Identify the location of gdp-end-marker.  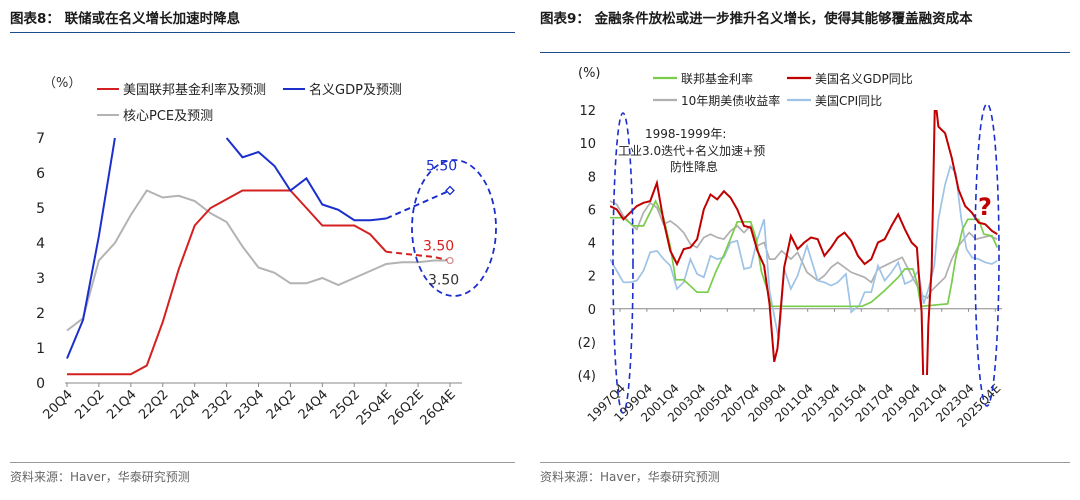
(450, 190).